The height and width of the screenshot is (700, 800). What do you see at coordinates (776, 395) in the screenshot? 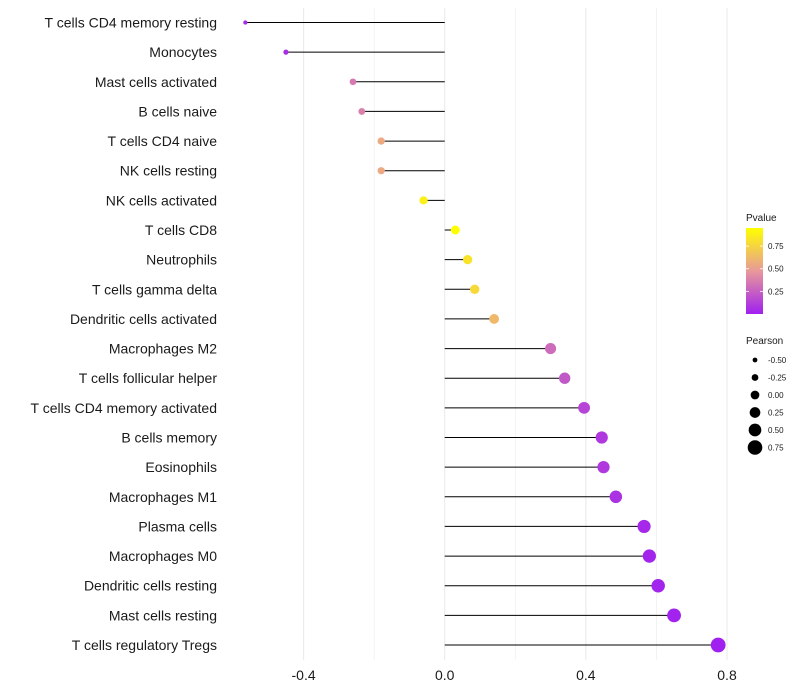
I see `pearson-legend-label: 0.00` at bounding box center [776, 395].